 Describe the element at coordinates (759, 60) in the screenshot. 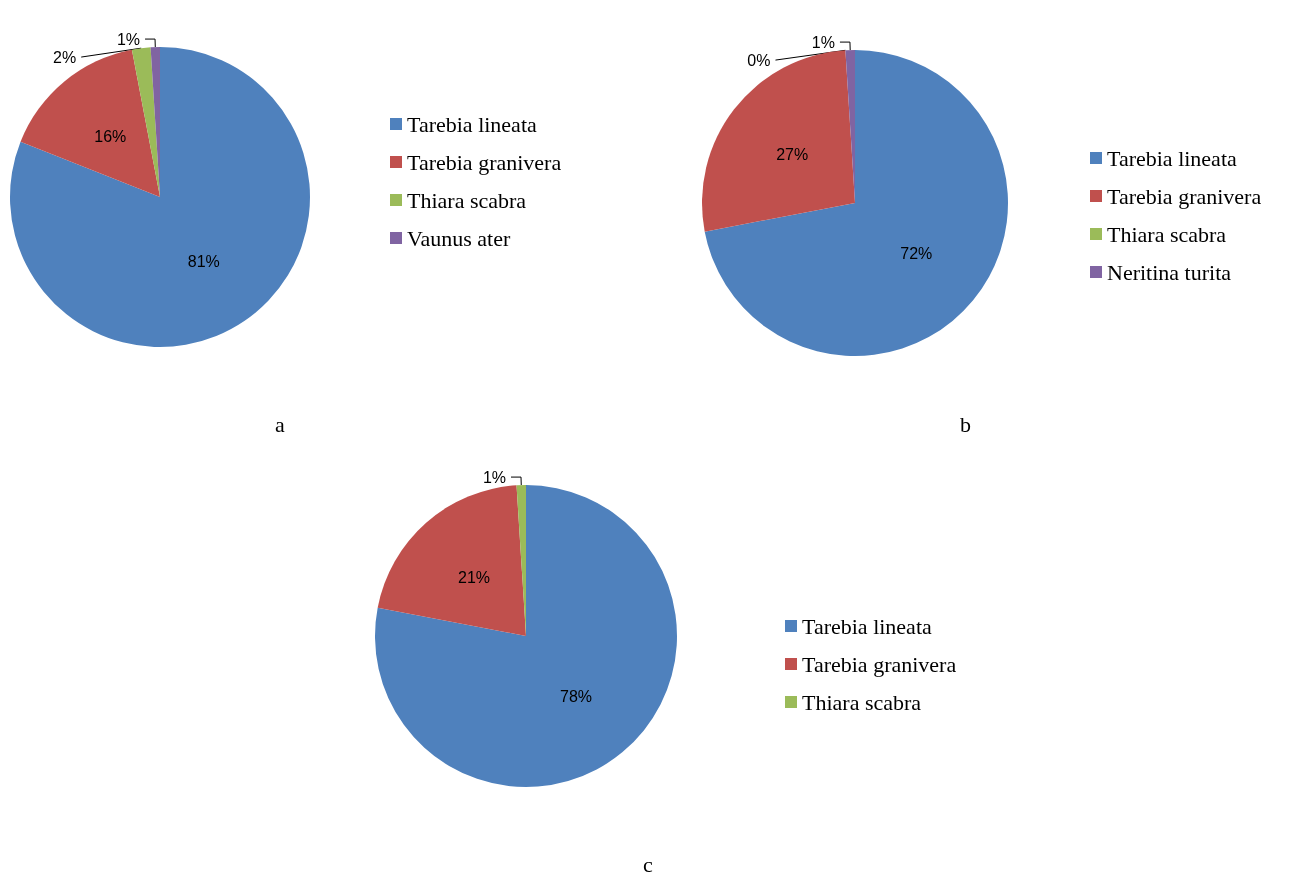

I see `text: 0%` at that location.